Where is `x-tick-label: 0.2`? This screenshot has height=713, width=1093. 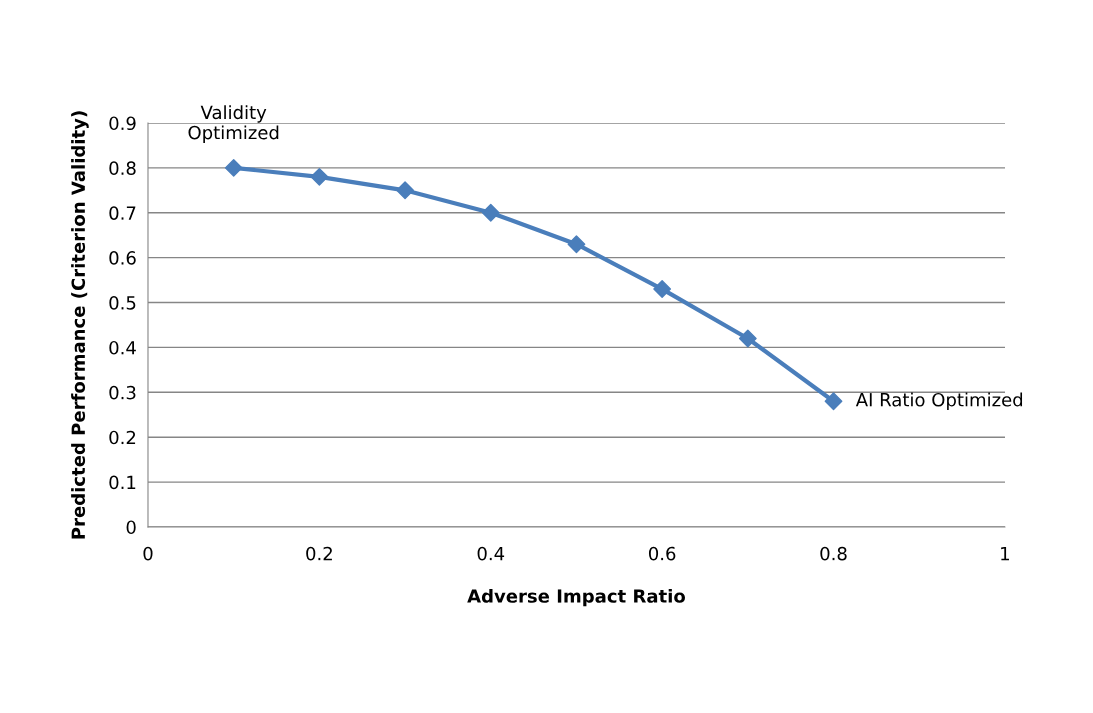 x-tick-label: 0.2 is located at coordinates (319, 553).